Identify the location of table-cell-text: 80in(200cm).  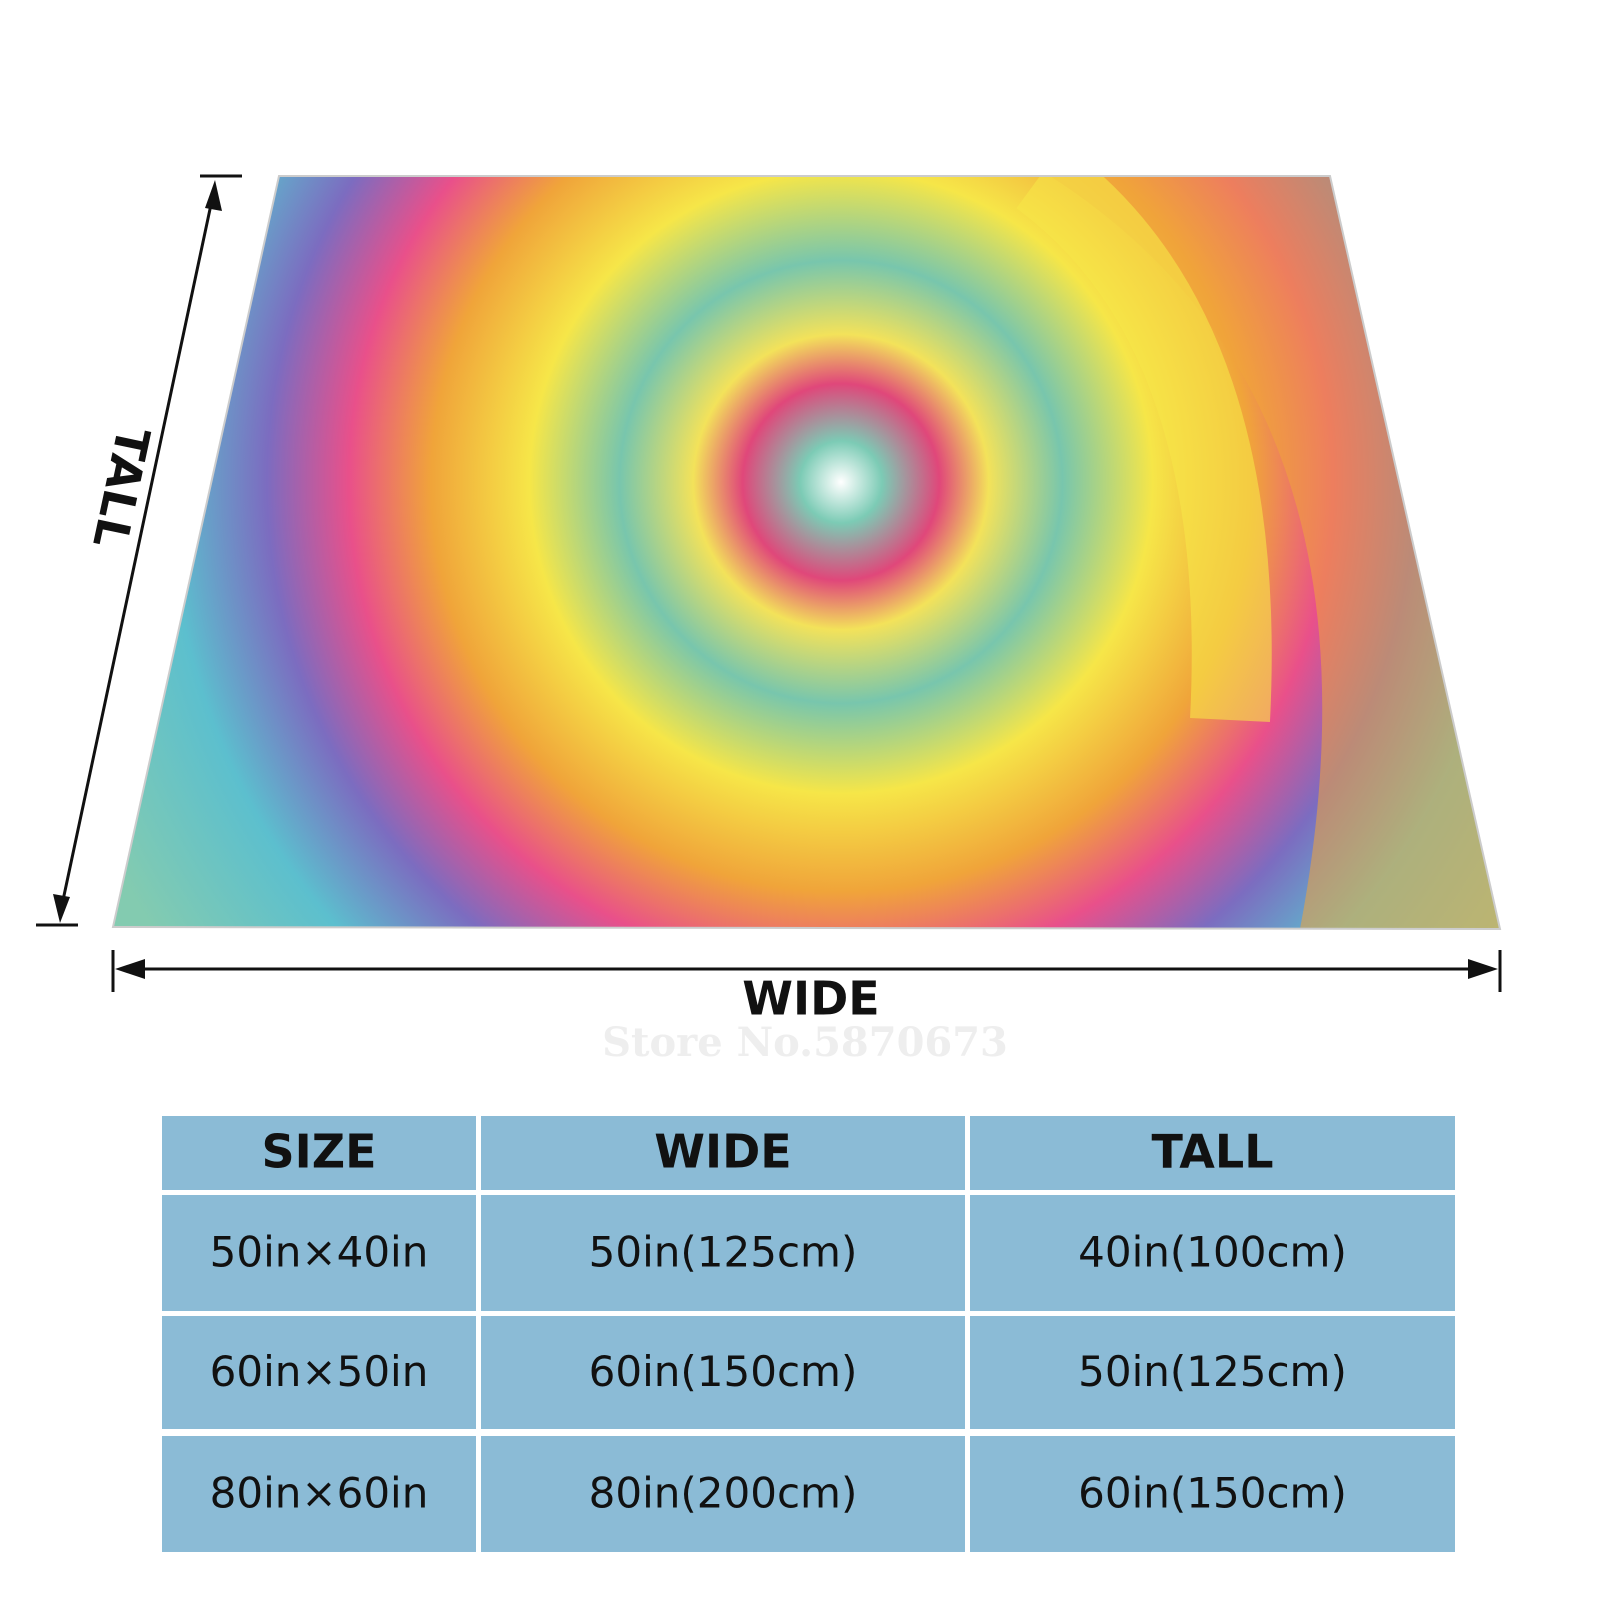
(723, 1493).